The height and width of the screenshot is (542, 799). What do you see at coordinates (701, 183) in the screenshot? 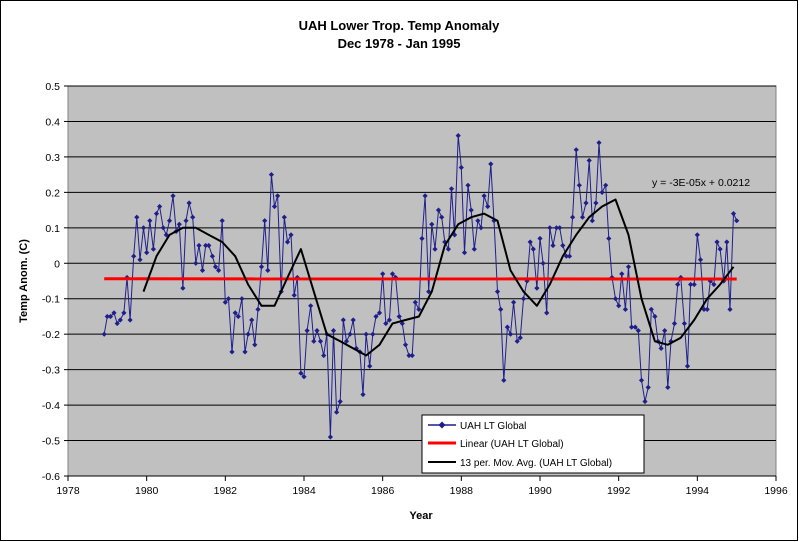
I see `trendline-equation: y = -3E-05x + 0.0212` at bounding box center [701, 183].